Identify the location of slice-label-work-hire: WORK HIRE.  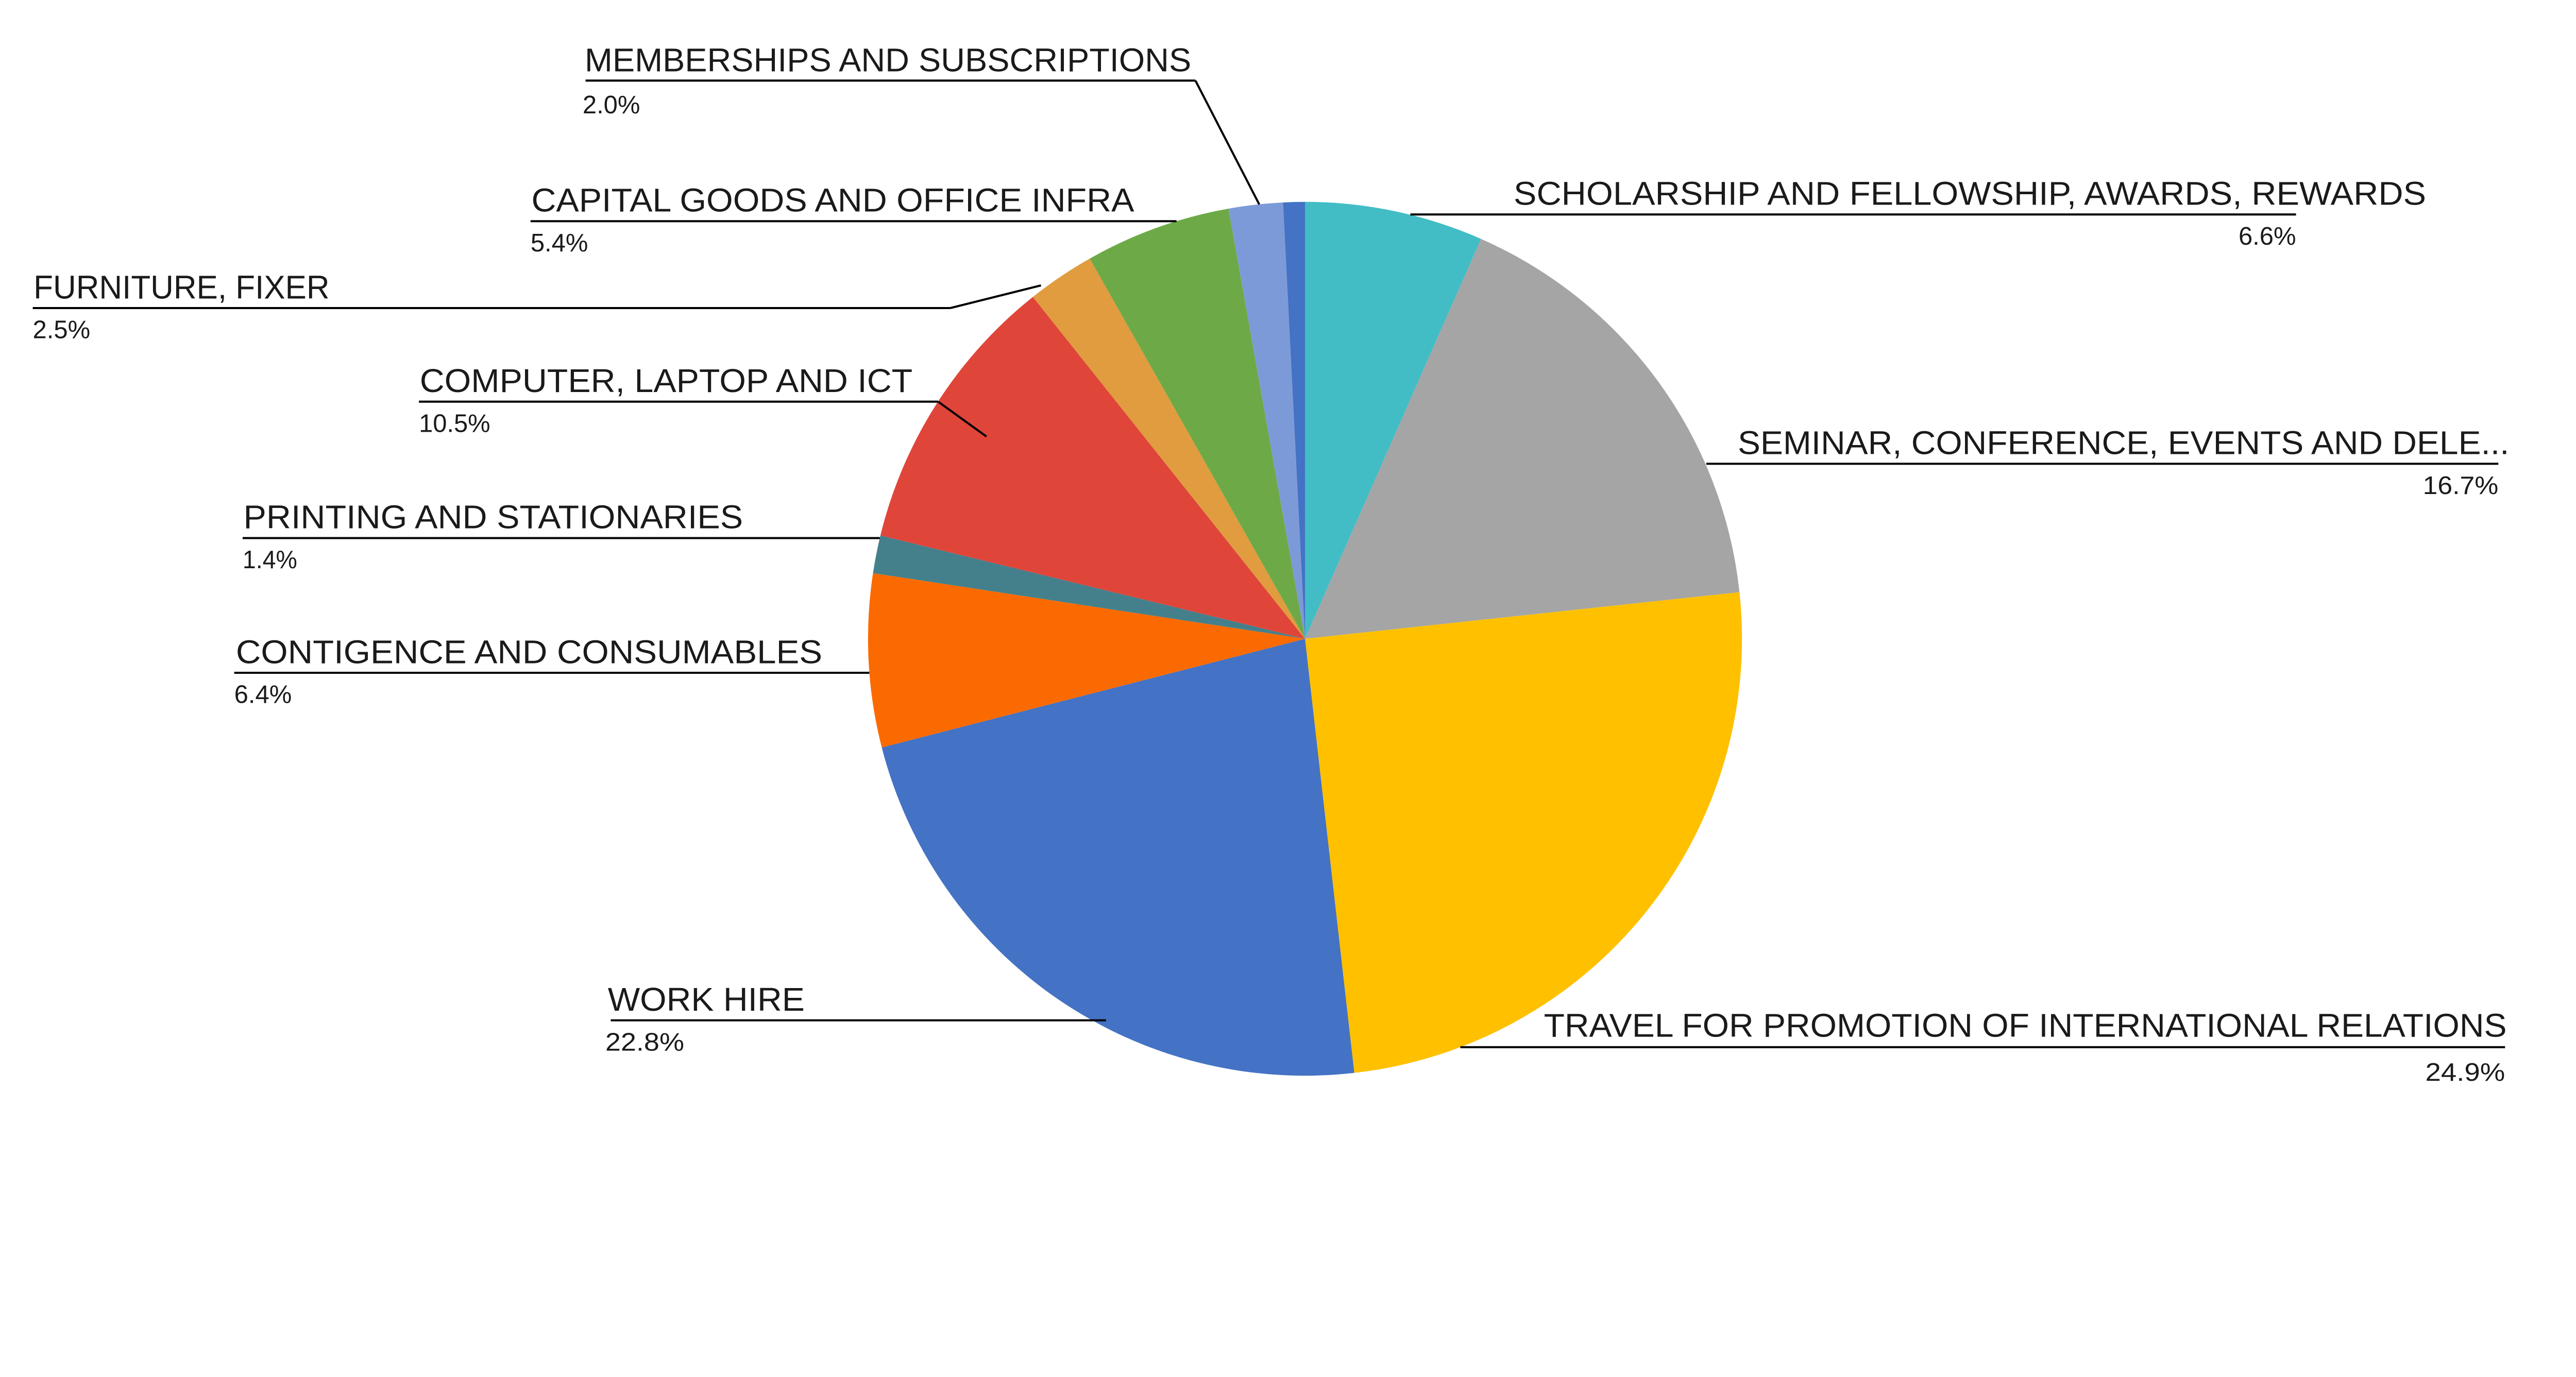
(706, 999).